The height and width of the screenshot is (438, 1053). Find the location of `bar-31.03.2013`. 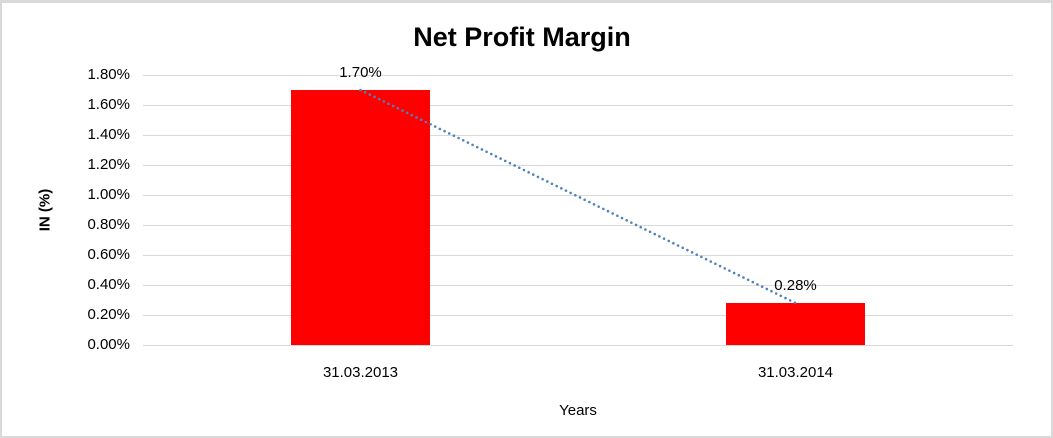

bar-31.03.2013 is located at coordinates (360, 217).